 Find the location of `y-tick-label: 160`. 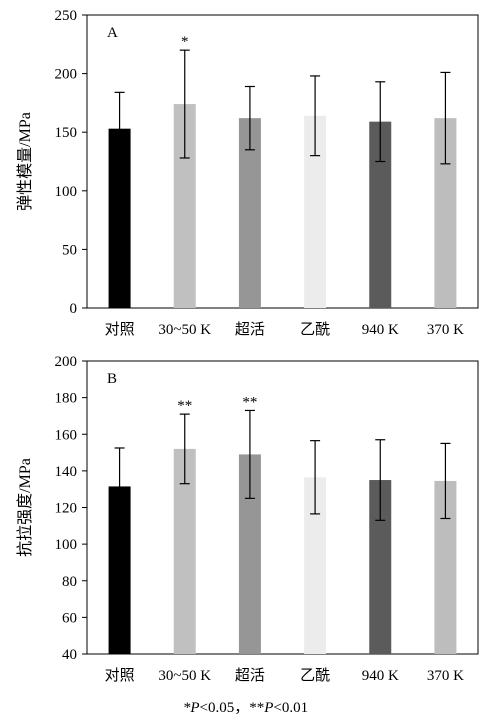

y-tick-label: 160 is located at coordinates (66, 435).